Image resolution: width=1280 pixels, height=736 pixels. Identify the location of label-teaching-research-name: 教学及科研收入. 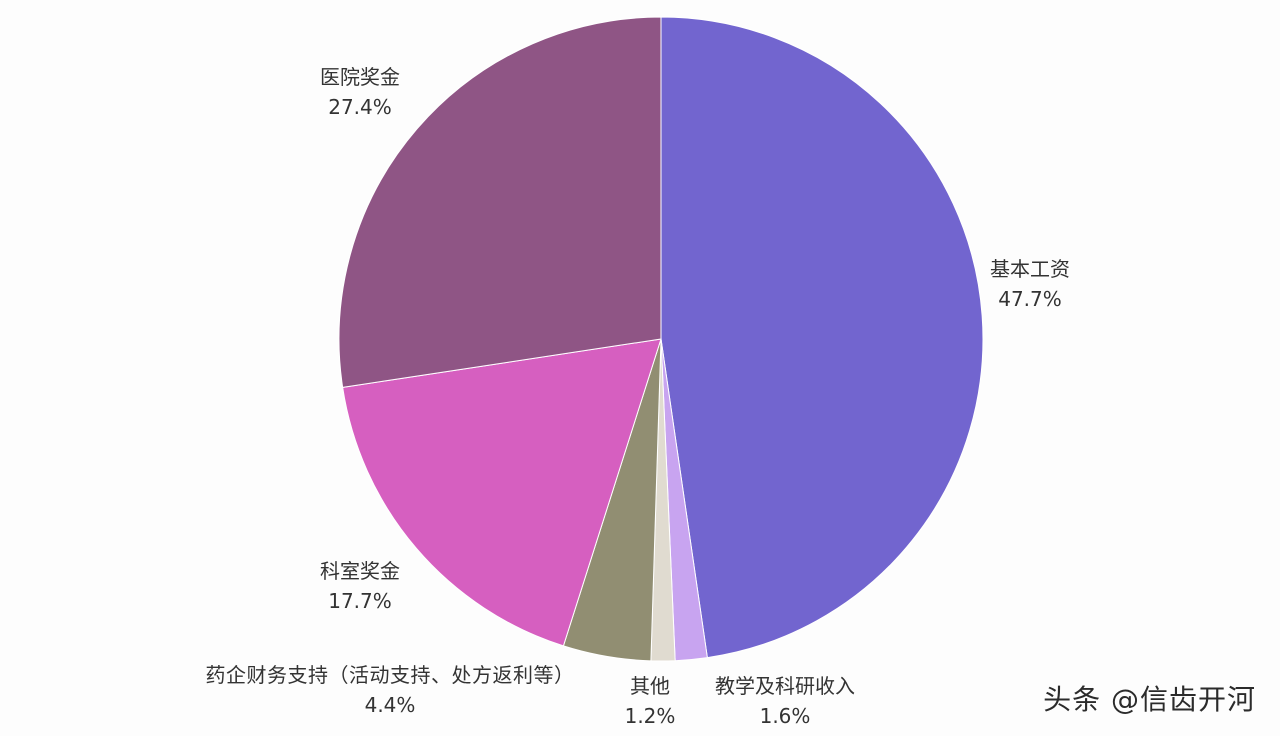
(785, 686).